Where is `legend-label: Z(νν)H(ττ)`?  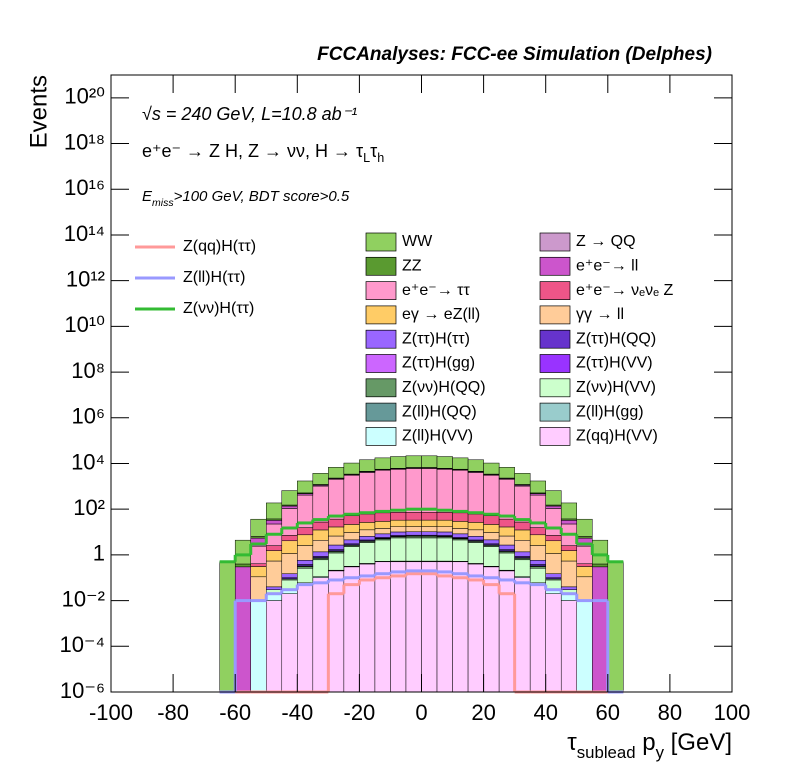
legend-label: Z(νν)H(ττ) is located at coordinates (218, 308).